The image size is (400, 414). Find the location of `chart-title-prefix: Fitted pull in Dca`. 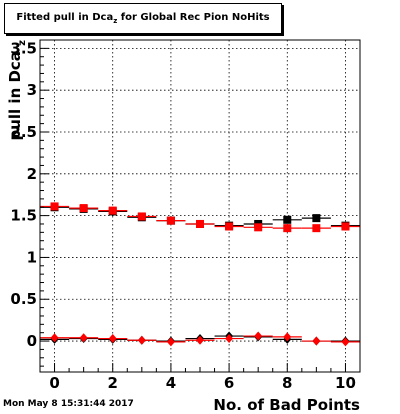

chart-title-prefix: Fitted pull in Dca is located at coordinates (65, 17).